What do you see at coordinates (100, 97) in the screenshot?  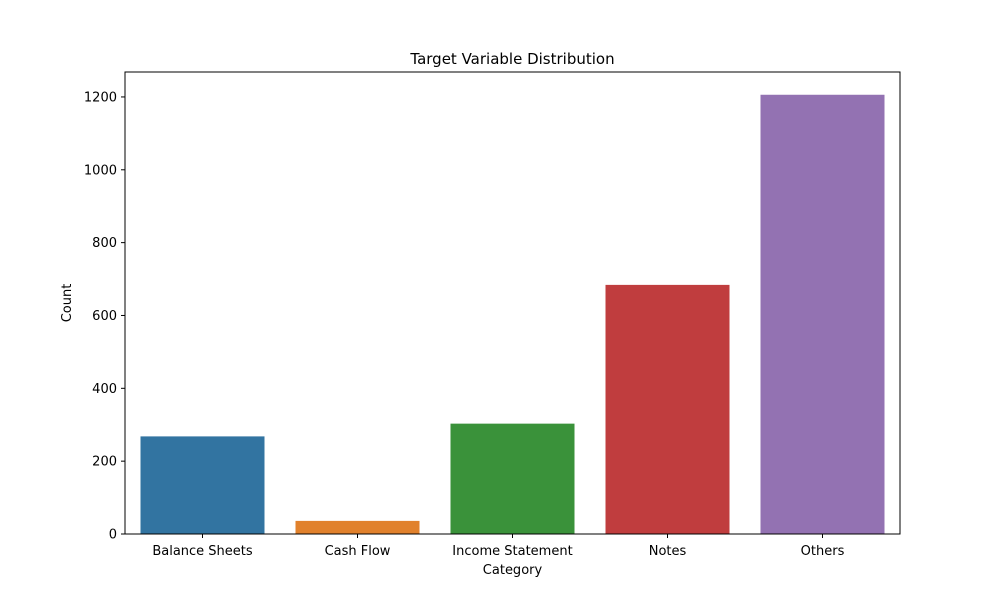 I see `y-tick-label: 1200` at bounding box center [100, 97].